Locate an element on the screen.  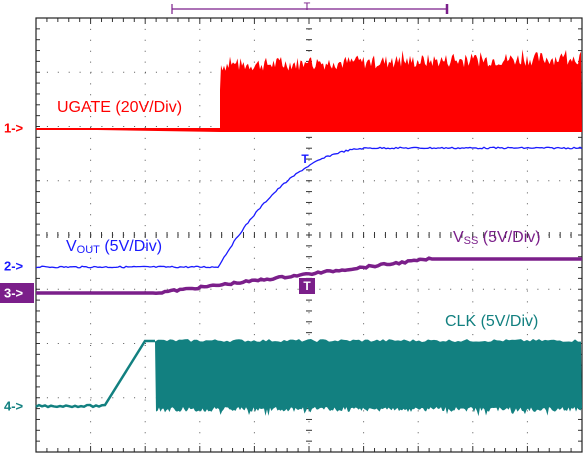
channel-3: 3-> is located at coordinates (14, 292).